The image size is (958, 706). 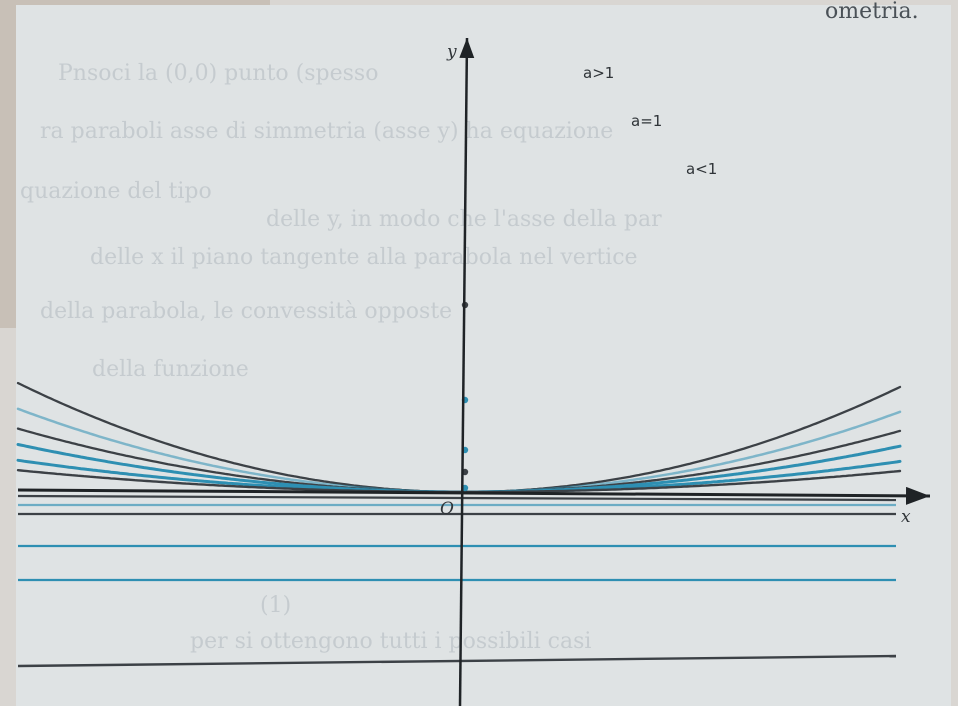 What do you see at coordinates (451, 52) in the screenshot?
I see `y-axis-label: y` at bounding box center [451, 52].